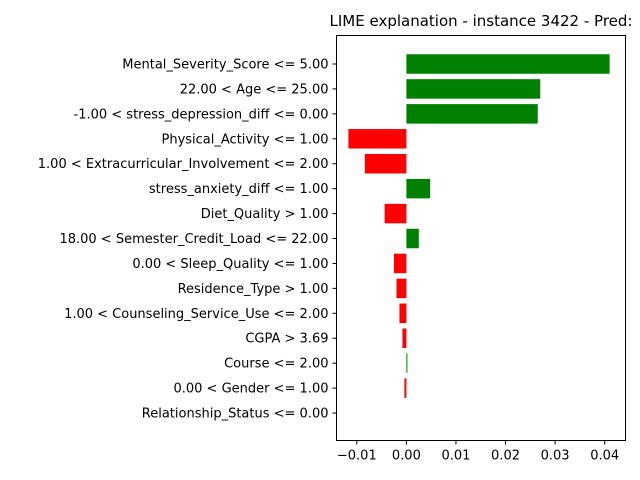  Describe the element at coordinates (406, 456) in the screenshot. I see `x-tick-label: 0.00` at that location.